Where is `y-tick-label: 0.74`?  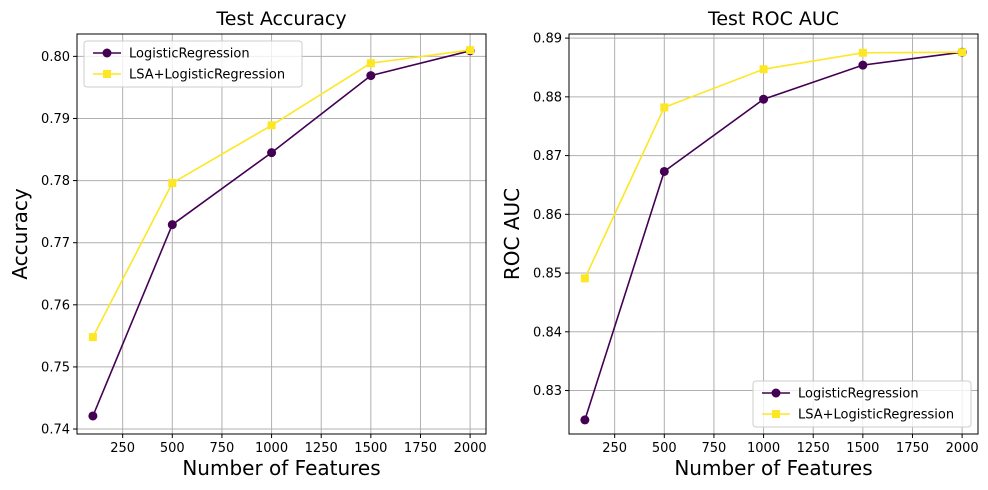
y-tick-label: 0.74 is located at coordinates (55, 430).